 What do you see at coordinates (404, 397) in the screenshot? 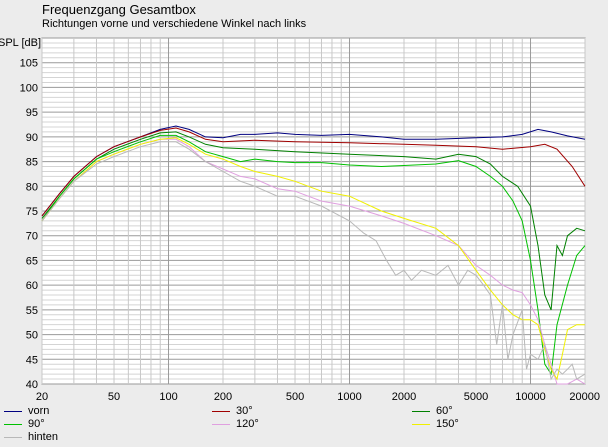
I see `x-tick-label: 2000` at bounding box center [404, 397].